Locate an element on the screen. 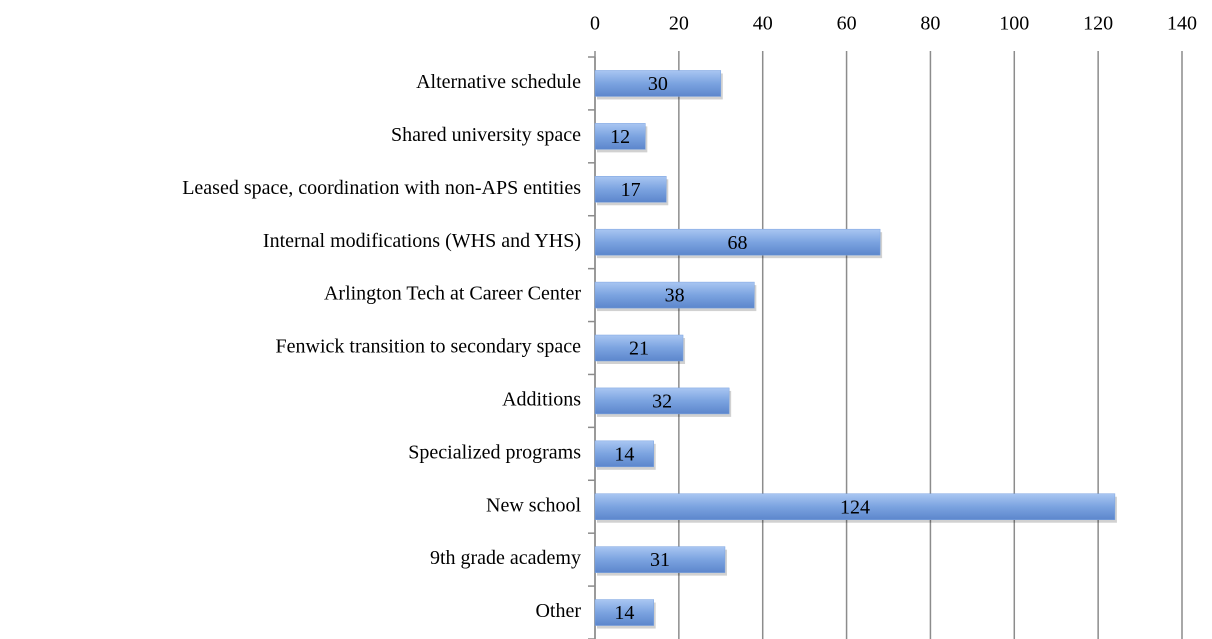  y-tick-label: Alternative schedule is located at coordinates (498, 82).